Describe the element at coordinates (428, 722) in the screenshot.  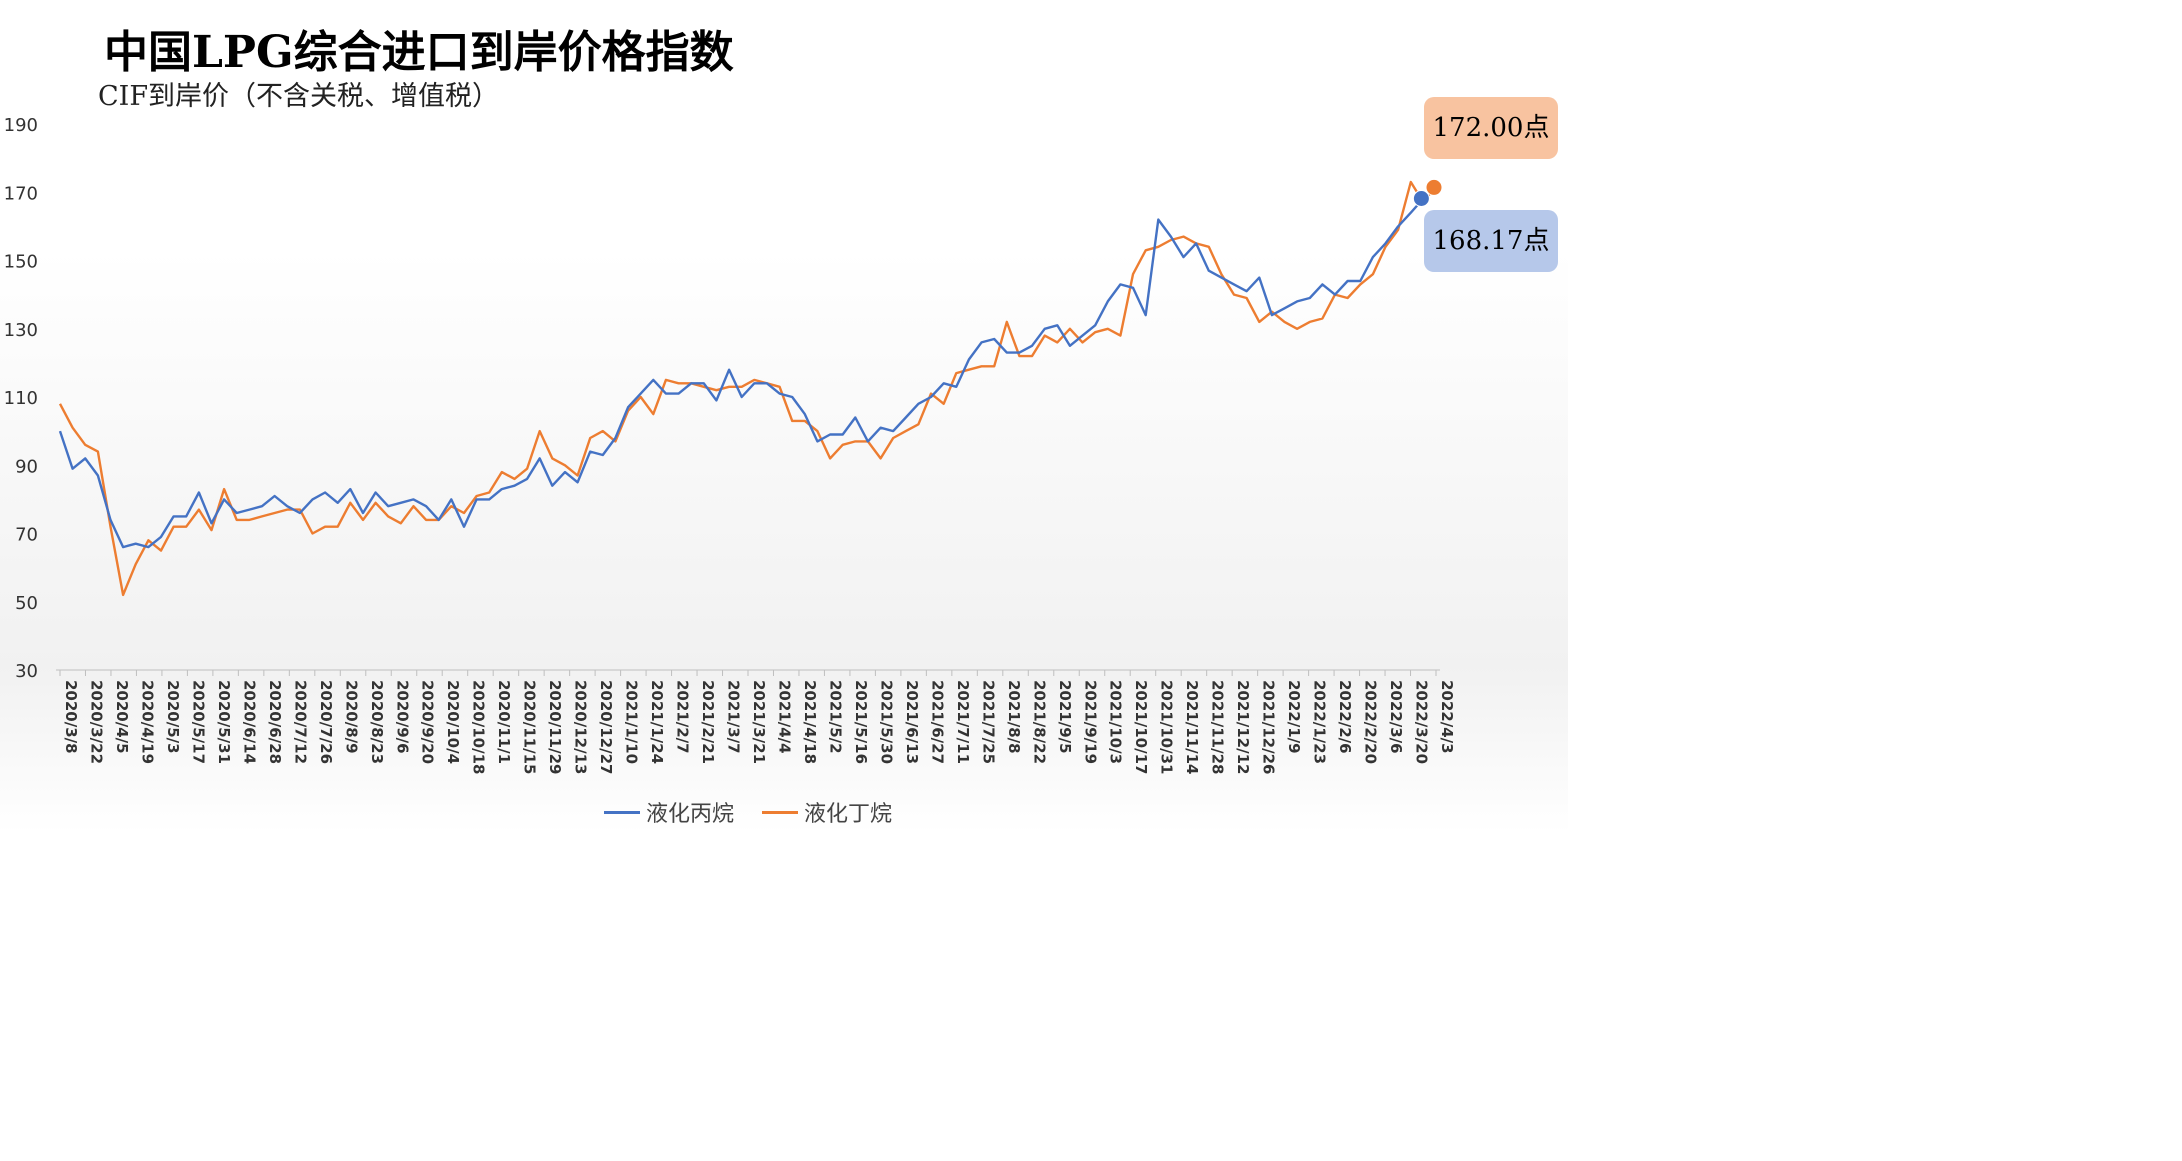
I see `x-tick-label: 2020/9/20` at that location.